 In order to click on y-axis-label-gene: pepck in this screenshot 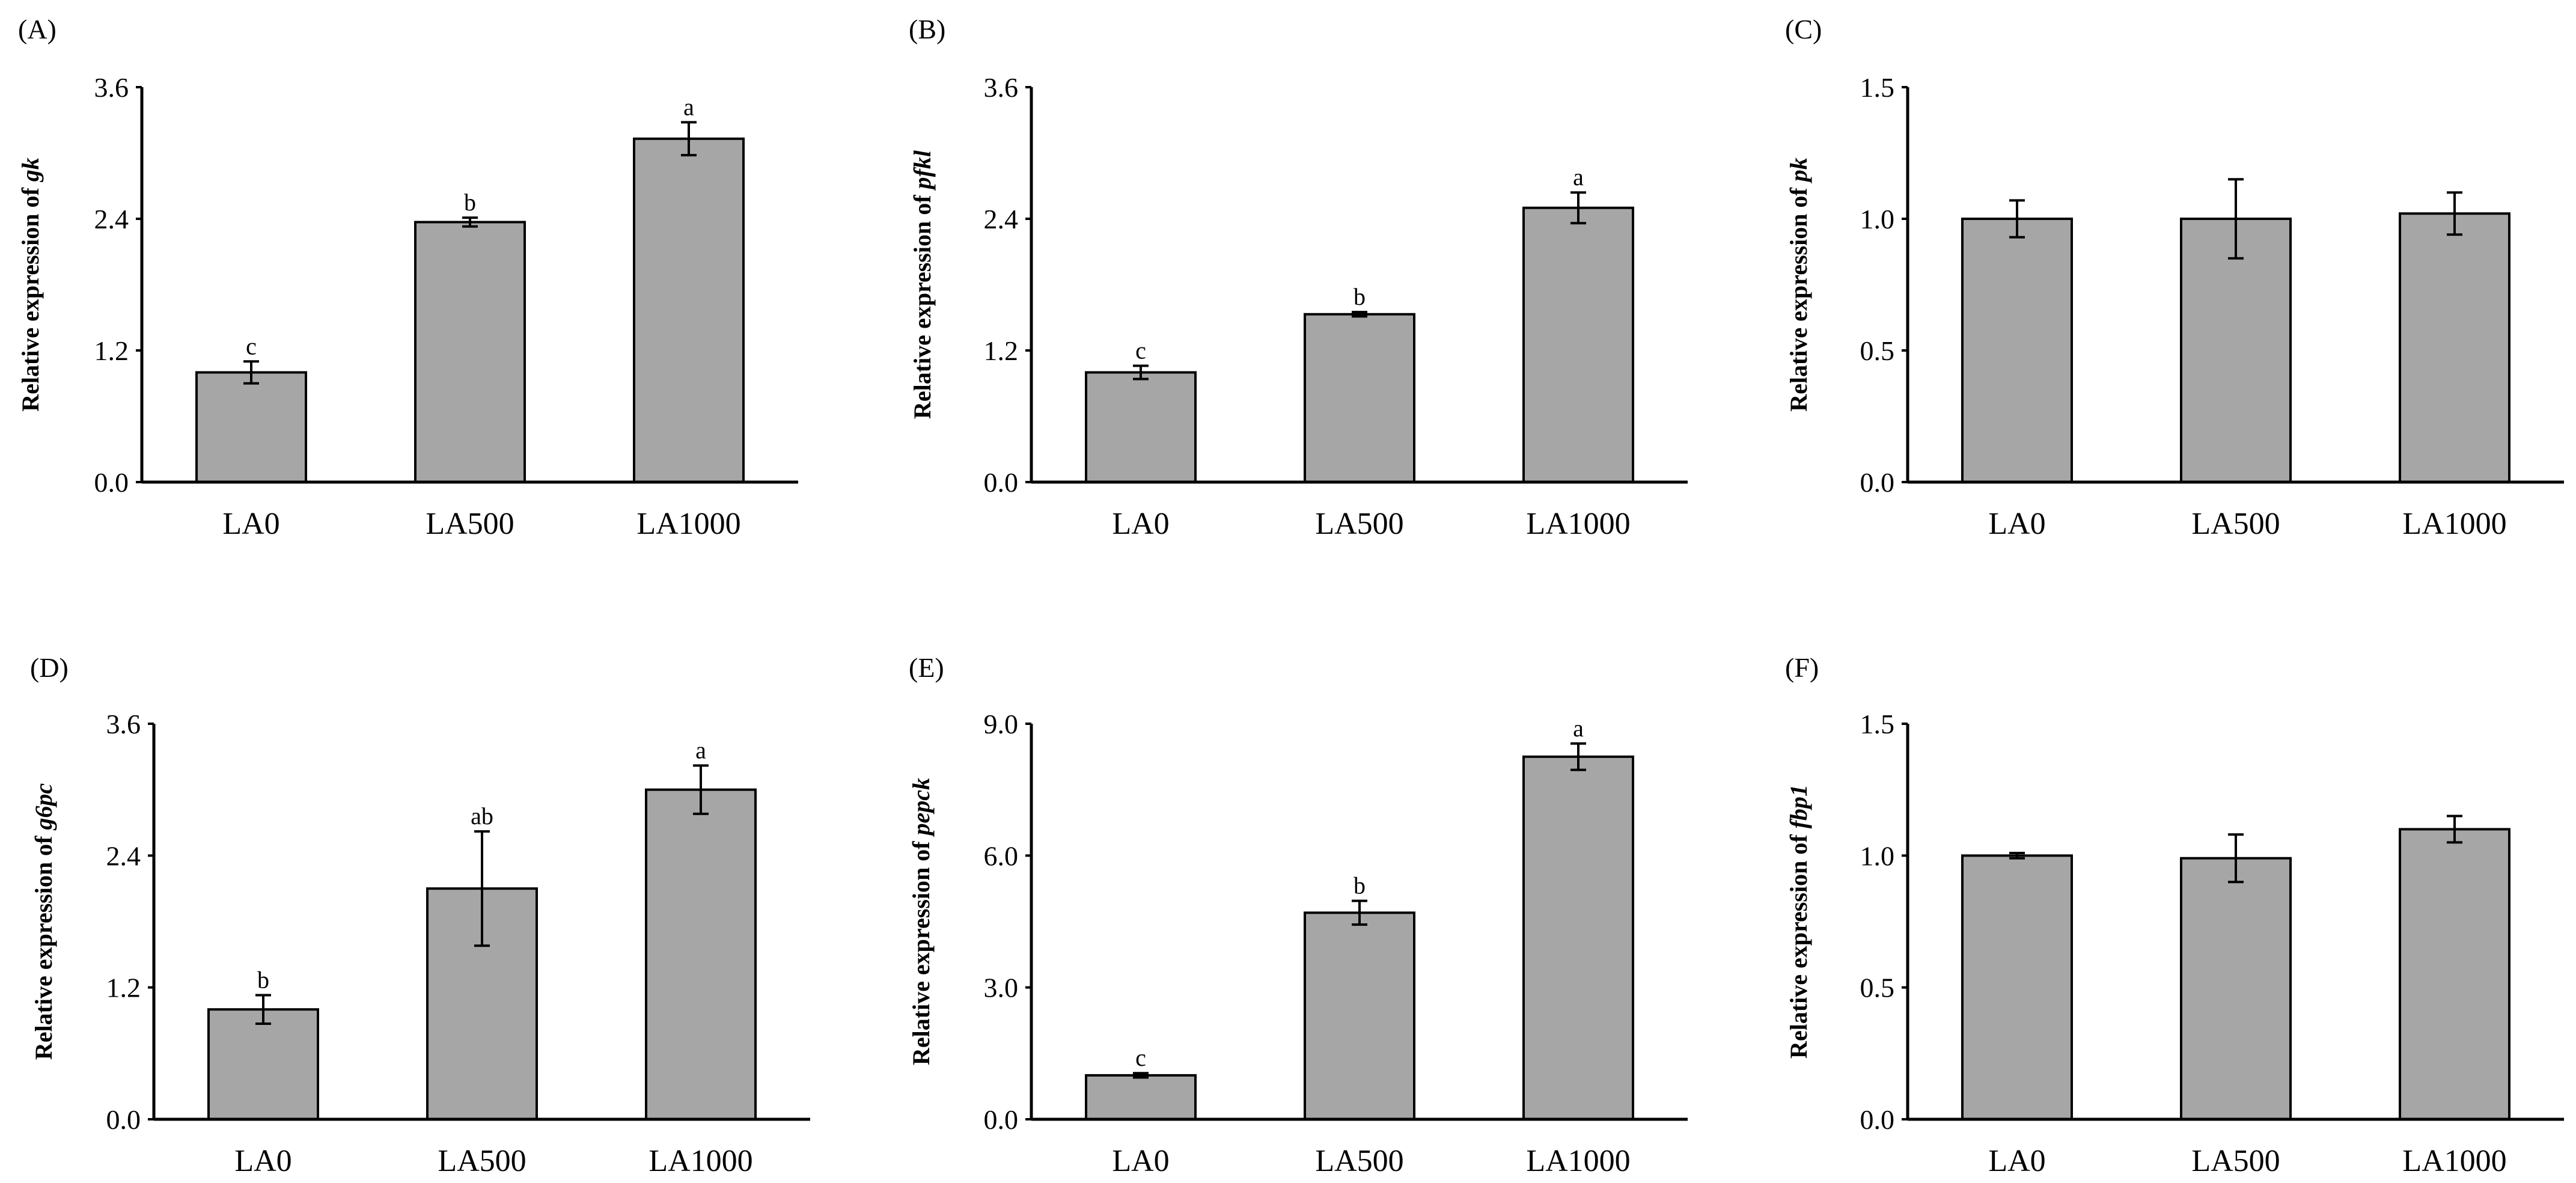, I will do `click(921, 807)`.